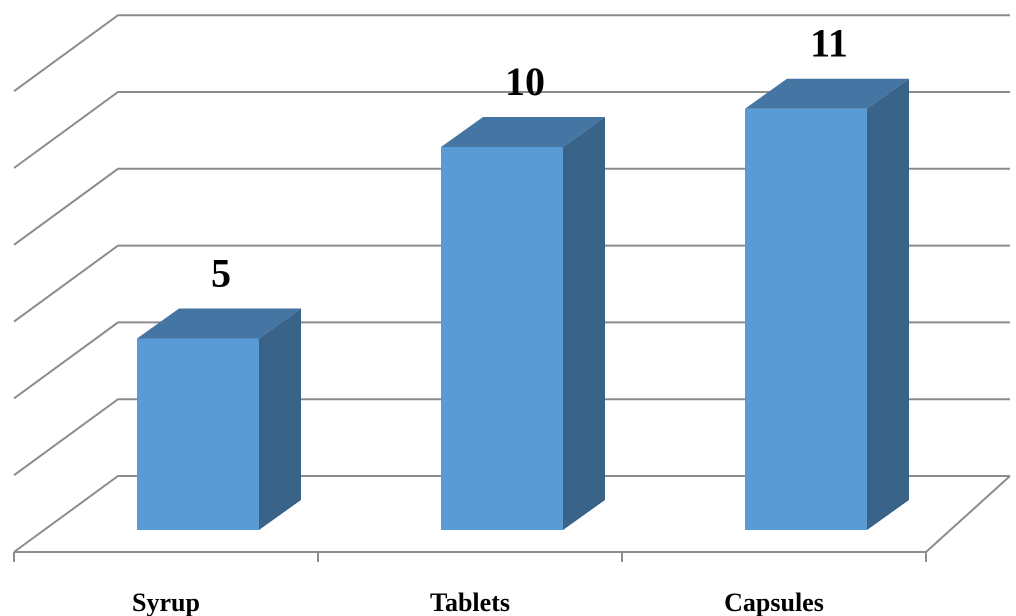 This screenshot has width=1016, height=616. I want to click on bar-syrup, so click(219, 419).